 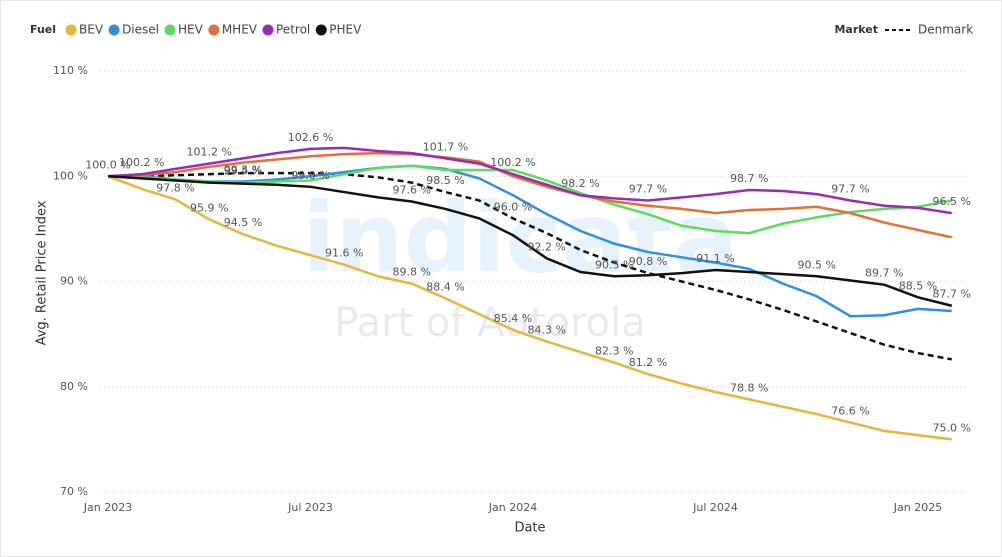 What do you see at coordinates (513, 206) in the screenshot?
I see `data-label: 96.0 %` at bounding box center [513, 206].